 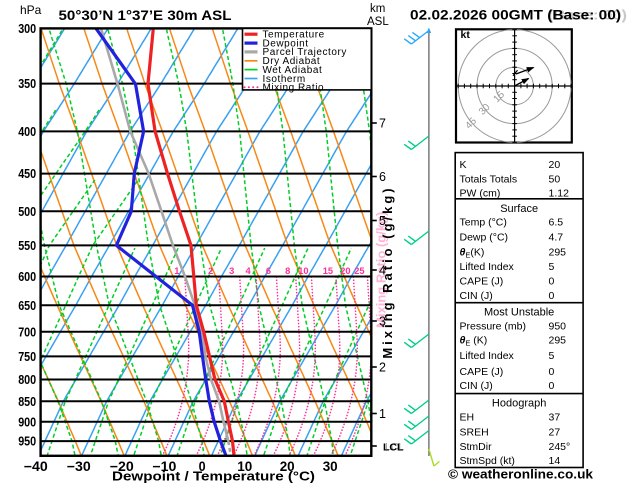 What do you see at coordinates (27, 401) in the screenshot?
I see `svg-text: 850` at bounding box center [27, 401].